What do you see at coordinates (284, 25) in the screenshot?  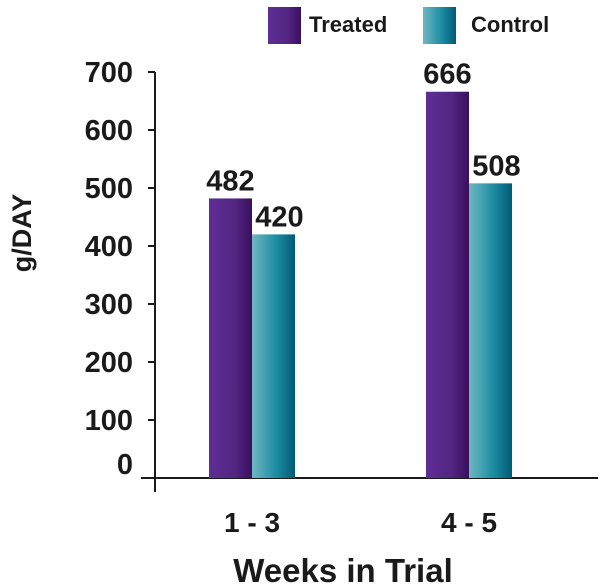 I see `legend-swatch-treated` at bounding box center [284, 25].